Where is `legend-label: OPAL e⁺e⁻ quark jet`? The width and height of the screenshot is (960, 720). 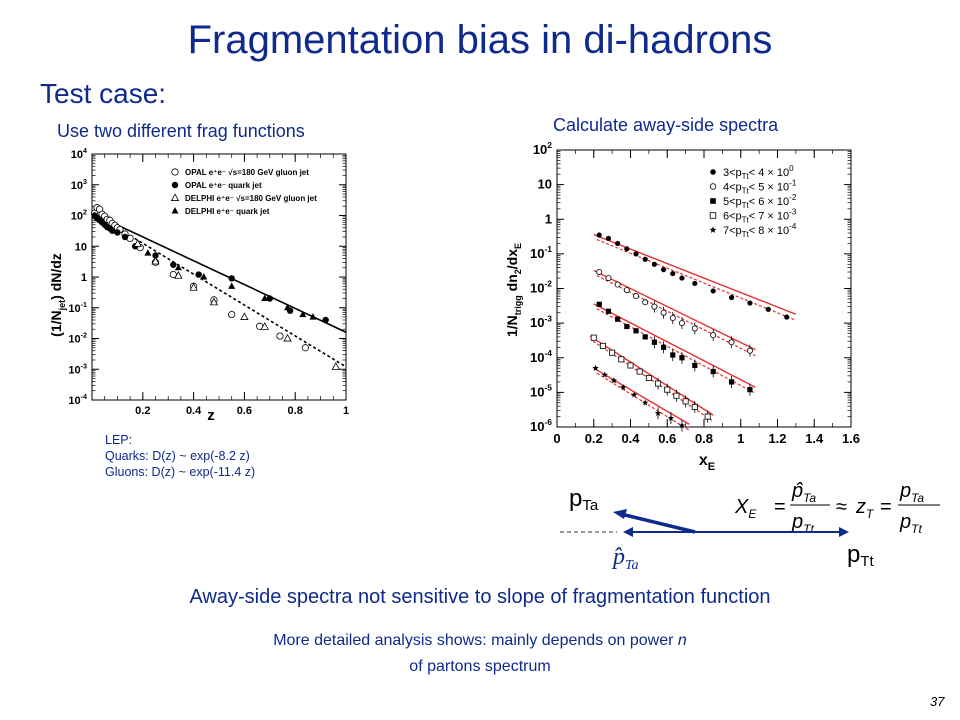 legend-label: OPAL e⁺e⁻ quark jet is located at coordinates (223, 185).